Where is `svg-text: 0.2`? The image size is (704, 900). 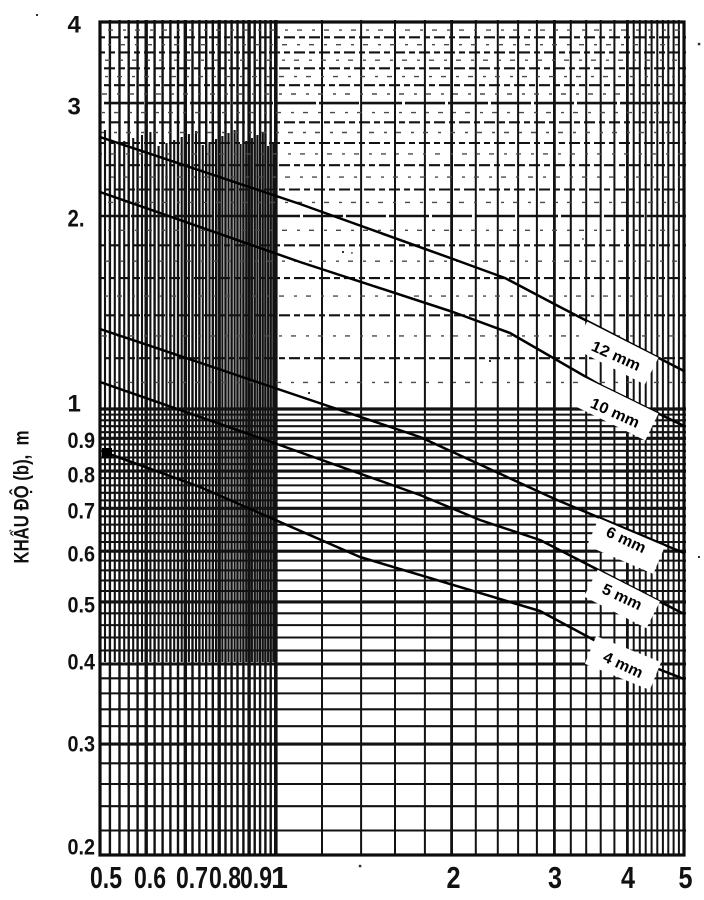
svg-text: 0.2 is located at coordinates (82, 847).